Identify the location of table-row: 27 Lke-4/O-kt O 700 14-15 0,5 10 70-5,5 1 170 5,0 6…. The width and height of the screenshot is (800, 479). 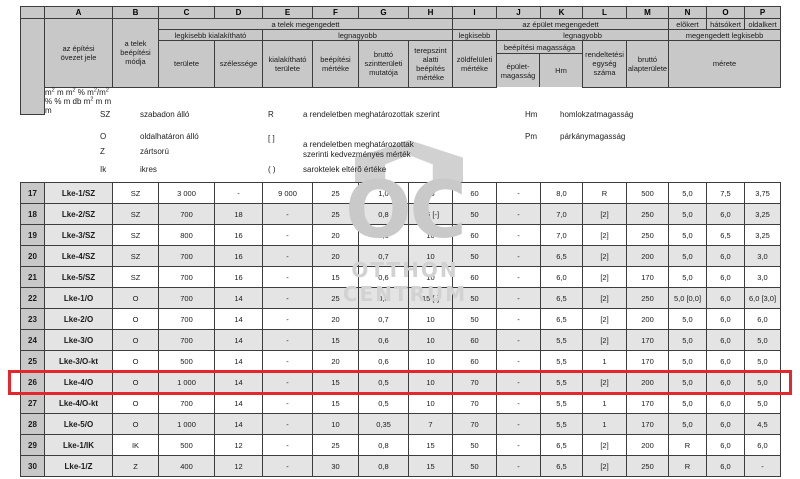
(400, 403).